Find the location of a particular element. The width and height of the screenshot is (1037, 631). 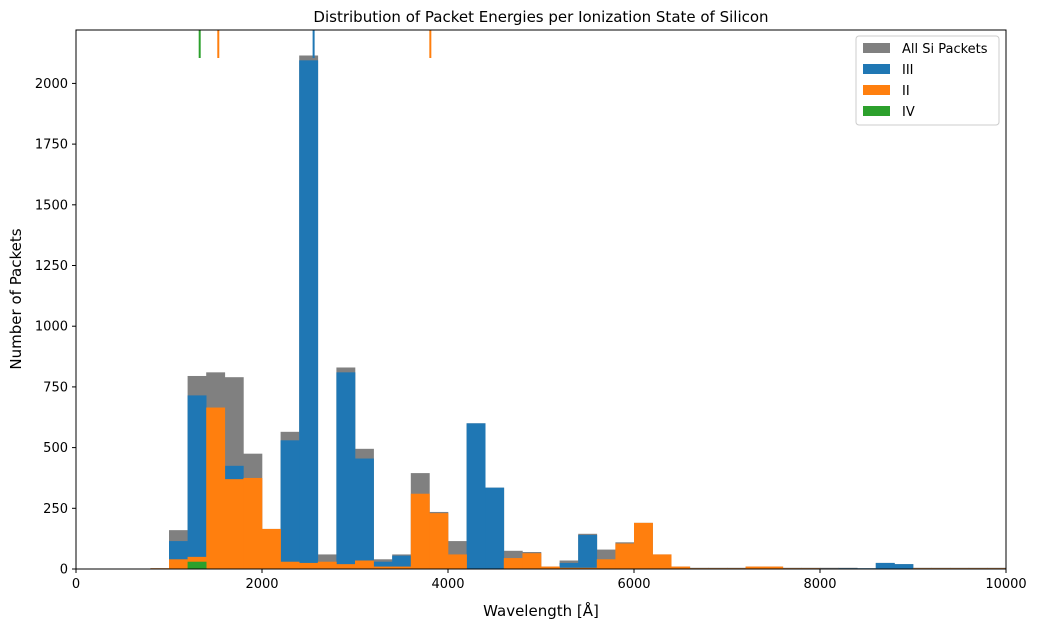

y-tick-label-5: 1250 is located at coordinates (51, 266).